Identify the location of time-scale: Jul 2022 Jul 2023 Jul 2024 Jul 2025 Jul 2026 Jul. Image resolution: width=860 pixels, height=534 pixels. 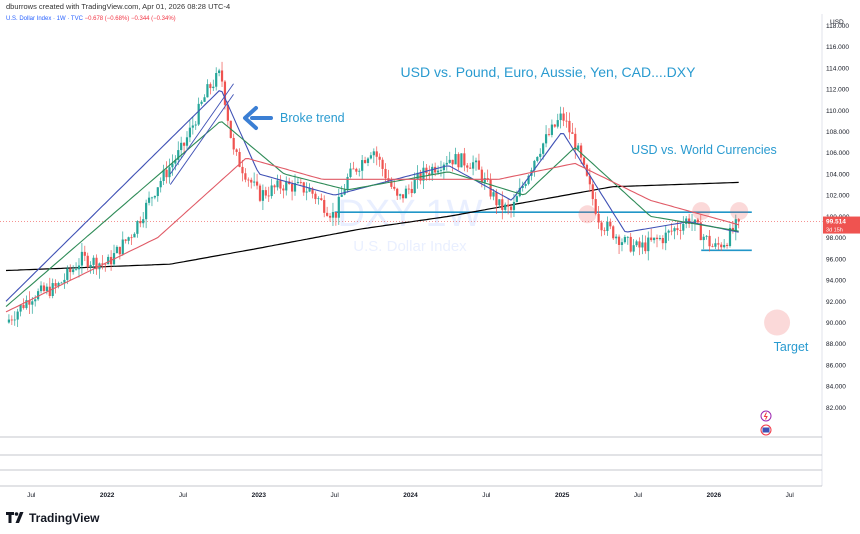
(411, 467).